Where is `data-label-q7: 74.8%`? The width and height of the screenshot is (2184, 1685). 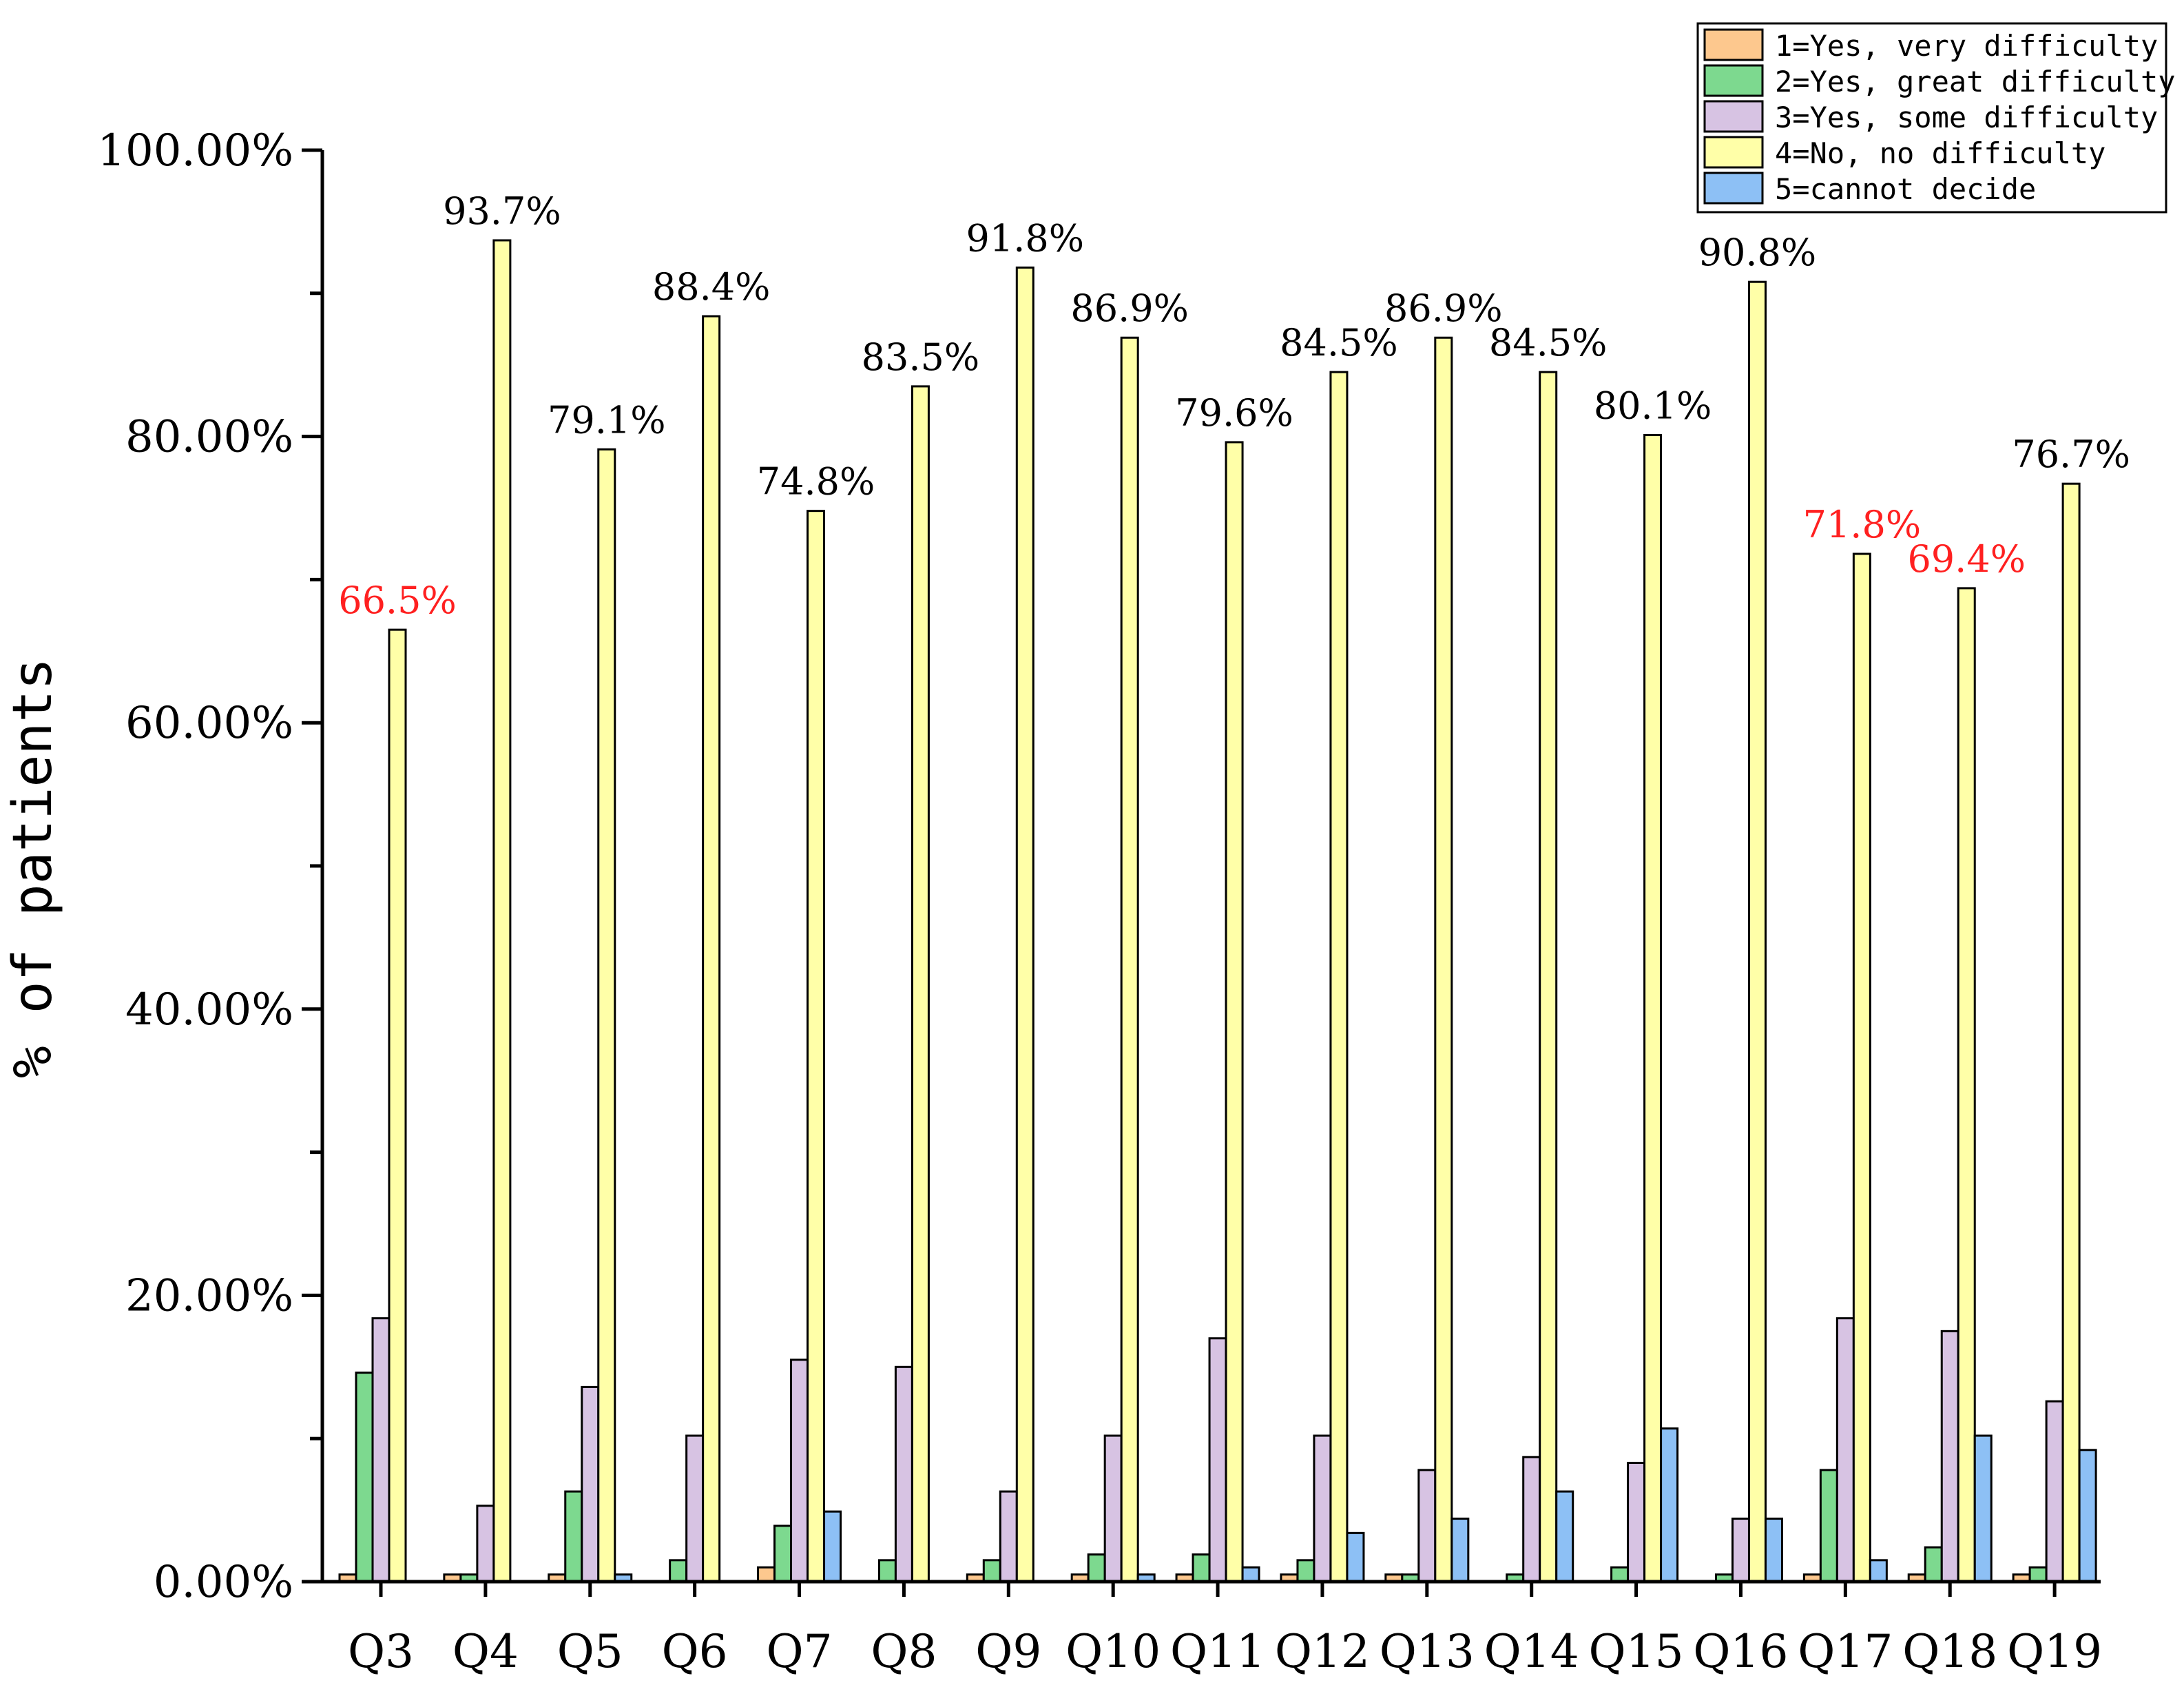
data-label-q7: 74.8% is located at coordinates (816, 482).